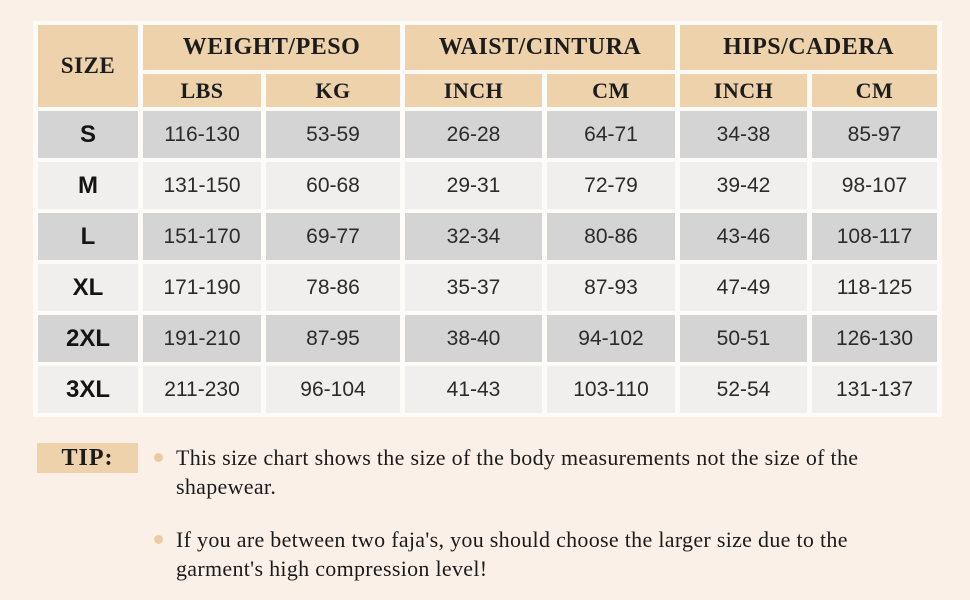 The width and height of the screenshot is (970, 600). What do you see at coordinates (88, 185) in the screenshot?
I see `size-cell: M` at bounding box center [88, 185].